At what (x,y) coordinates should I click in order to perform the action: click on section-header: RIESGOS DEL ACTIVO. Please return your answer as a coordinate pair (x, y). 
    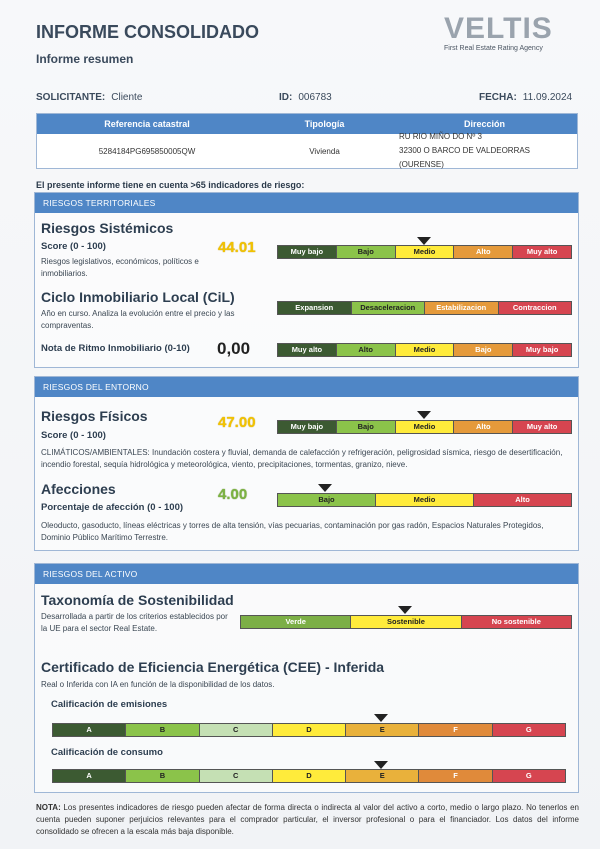
    Looking at the image, I should click on (306, 574).